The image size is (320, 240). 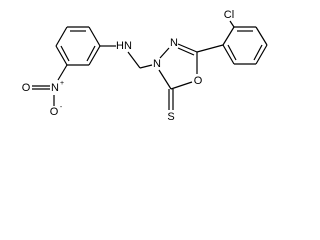 What do you see at coordinates (229, 15) in the screenshot?
I see `atom-label: Cl` at bounding box center [229, 15].